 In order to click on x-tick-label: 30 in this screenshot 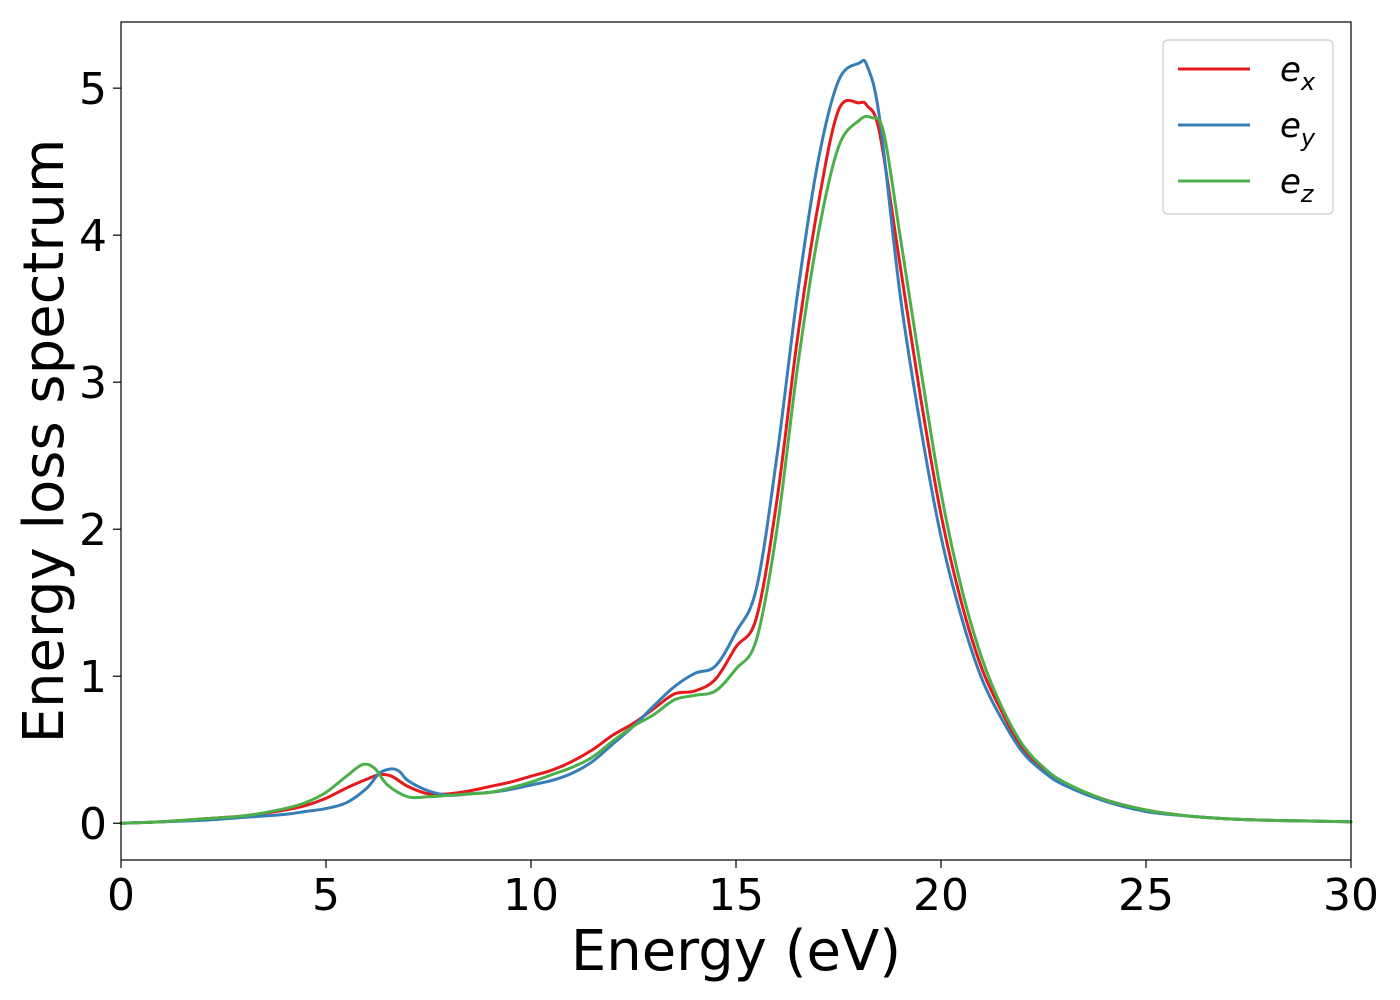, I will do `click(1351, 895)`.